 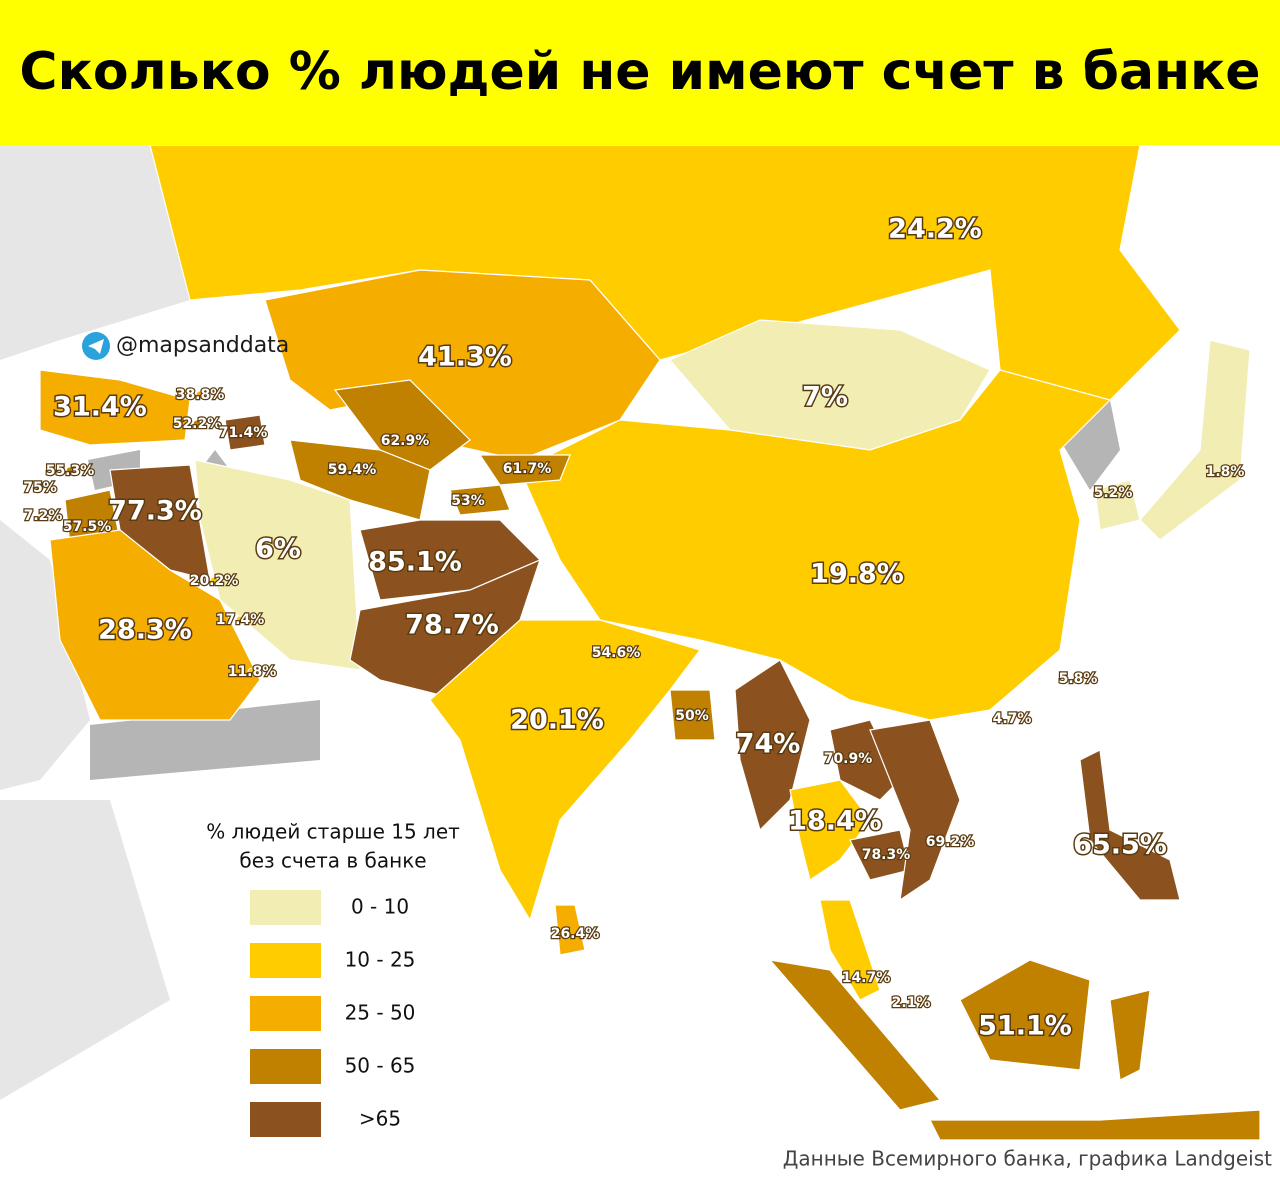 What do you see at coordinates (1025, 1026) in the screenshot?
I see `region-label: 51.1%` at bounding box center [1025, 1026].